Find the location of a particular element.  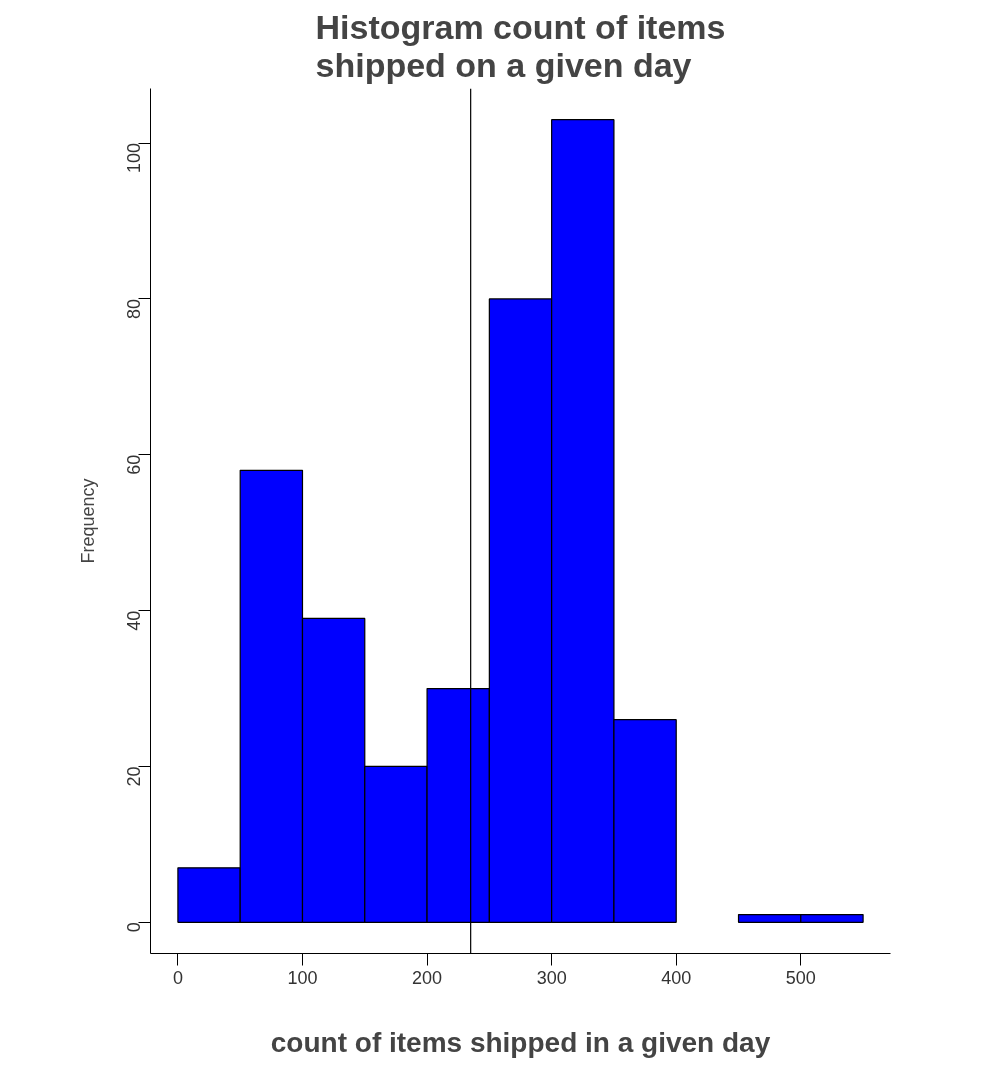

y-tick-label: 0 is located at coordinates (134, 927).